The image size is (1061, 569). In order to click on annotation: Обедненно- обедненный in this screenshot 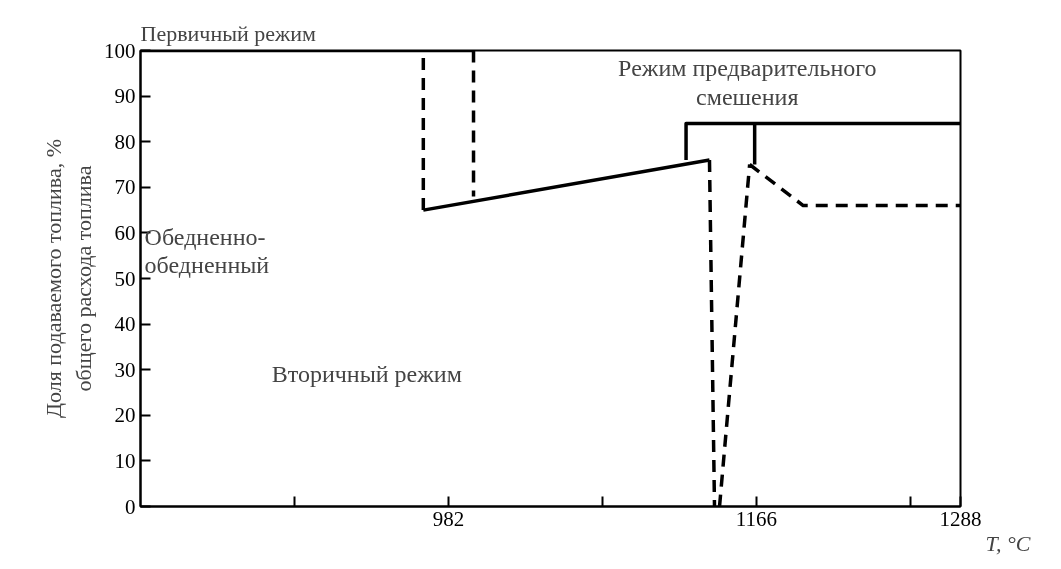, I will do `click(207, 251)`.